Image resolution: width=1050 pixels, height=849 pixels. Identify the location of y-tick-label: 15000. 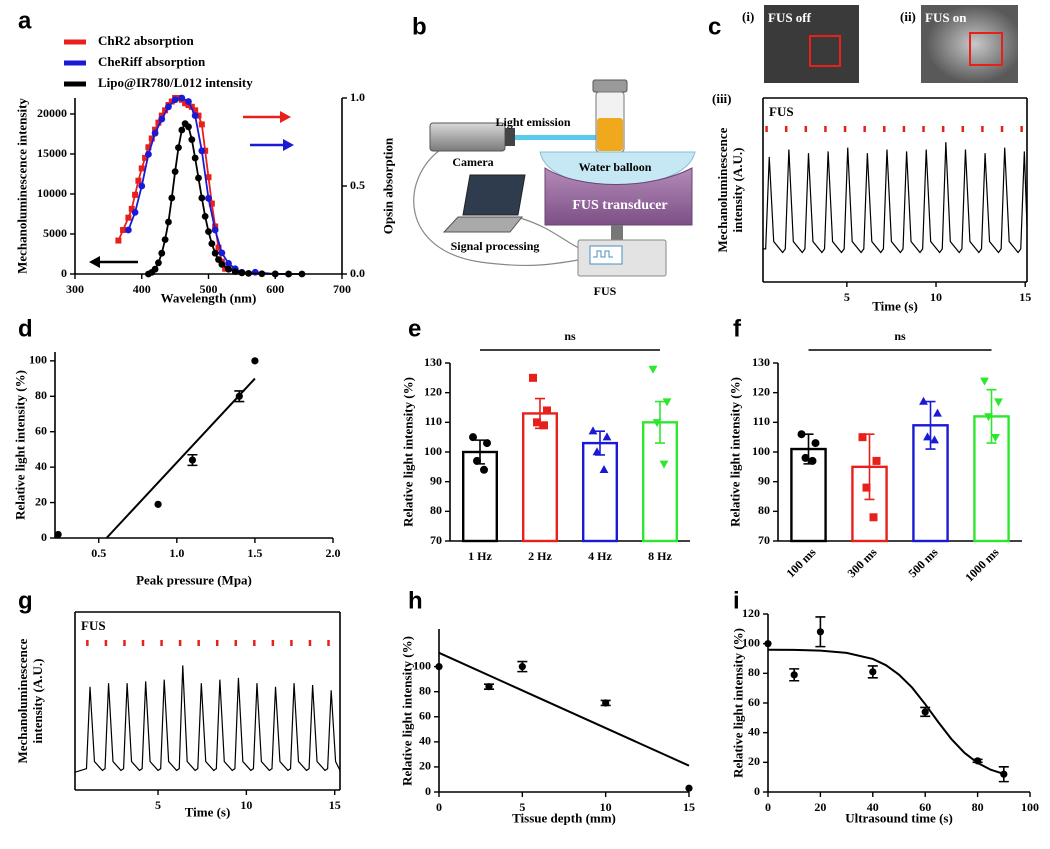
(52, 153).